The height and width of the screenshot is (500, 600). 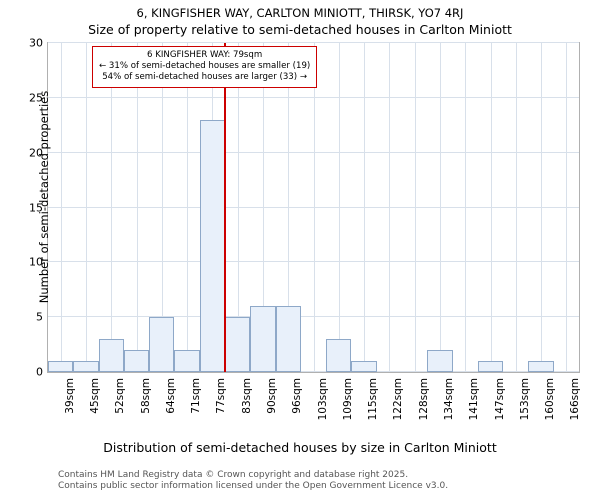 I want to click on y-tick-label: 0, so click(x=39, y=372).